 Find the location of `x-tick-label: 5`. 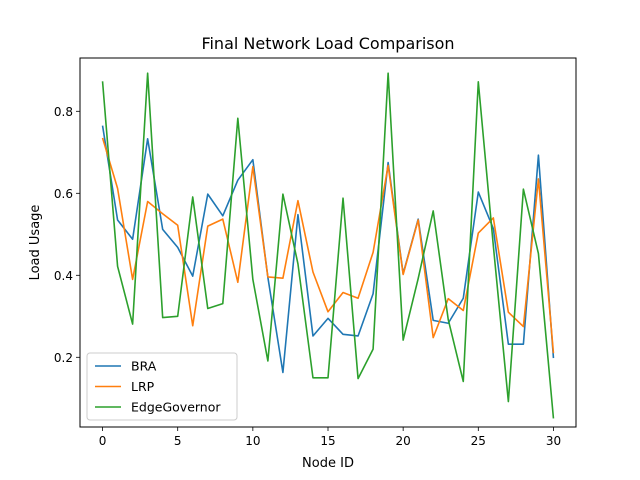

x-tick-label: 5 is located at coordinates (178, 441).